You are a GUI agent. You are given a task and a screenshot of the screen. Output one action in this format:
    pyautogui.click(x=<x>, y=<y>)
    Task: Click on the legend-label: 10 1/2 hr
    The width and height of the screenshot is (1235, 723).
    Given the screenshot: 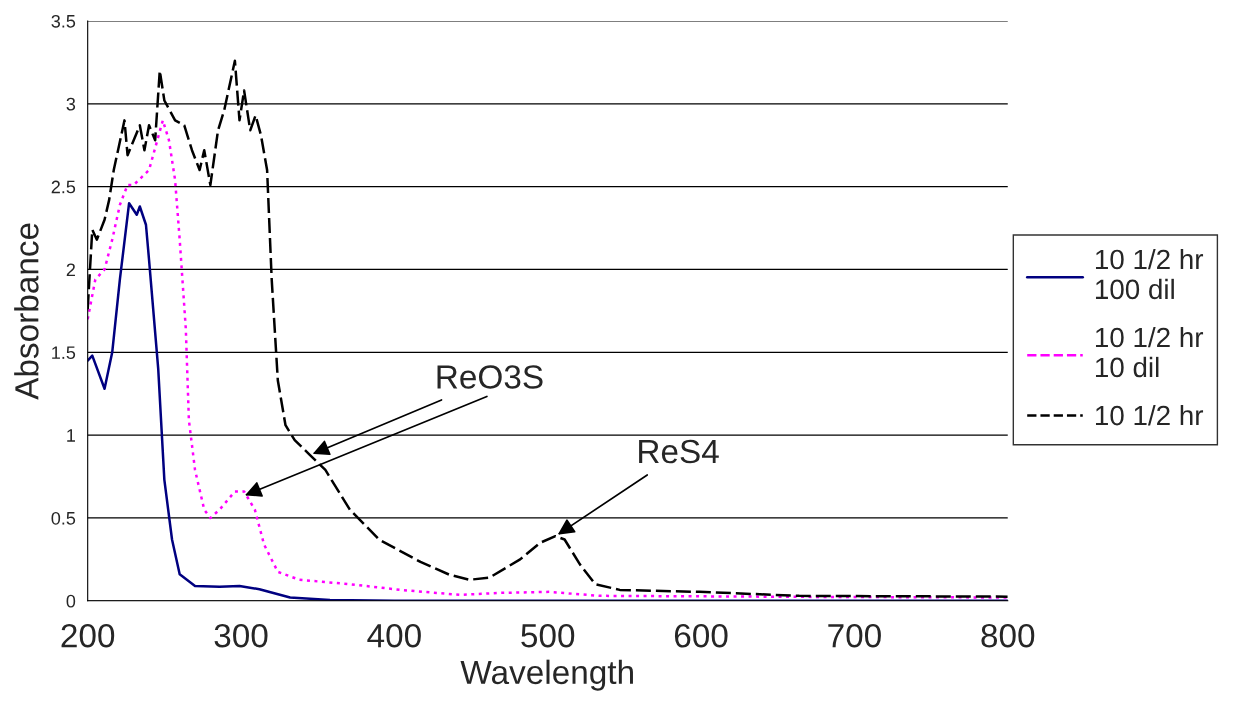 What is the action you would take?
    pyautogui.click(x=1149, y=415)
    